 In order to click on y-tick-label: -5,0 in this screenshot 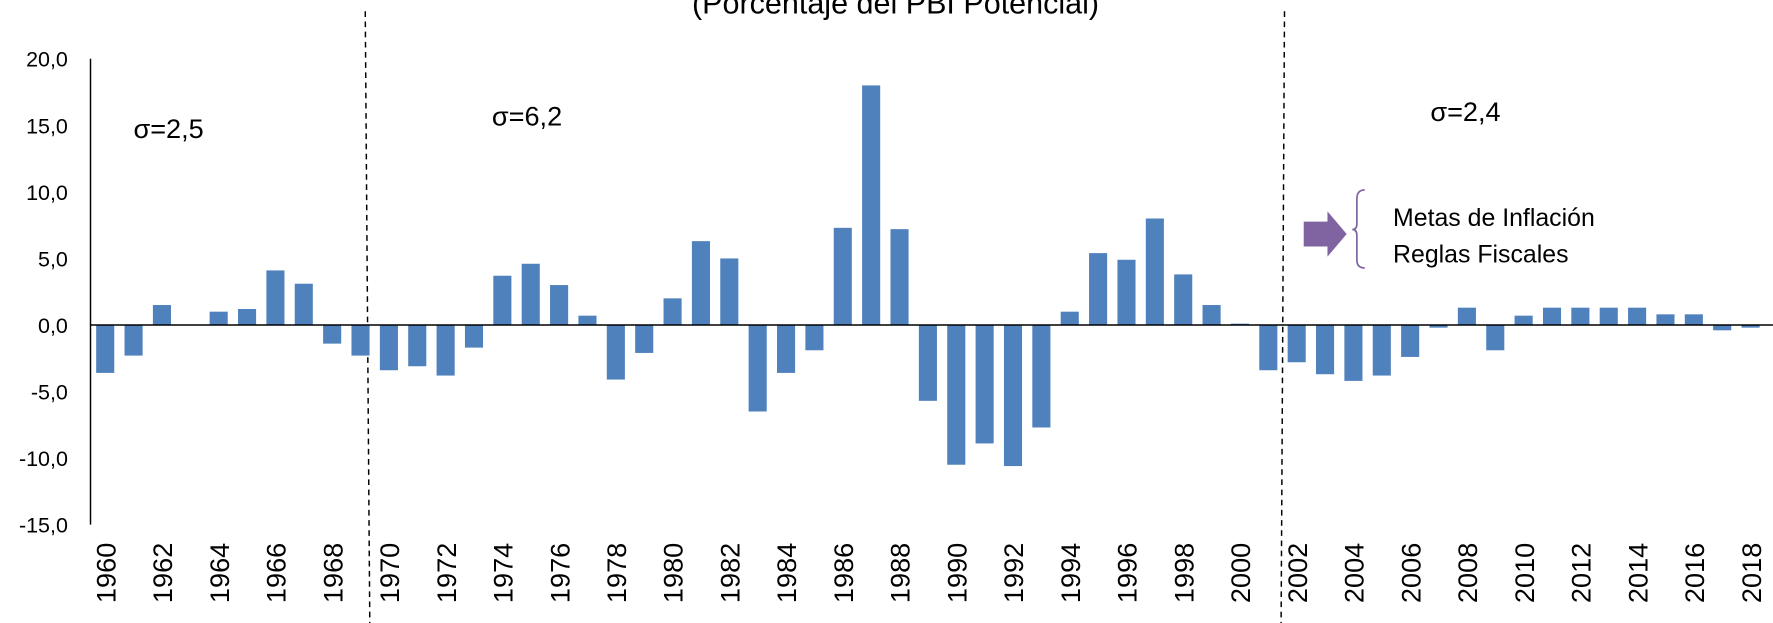, I will do `click(49, 392)`.